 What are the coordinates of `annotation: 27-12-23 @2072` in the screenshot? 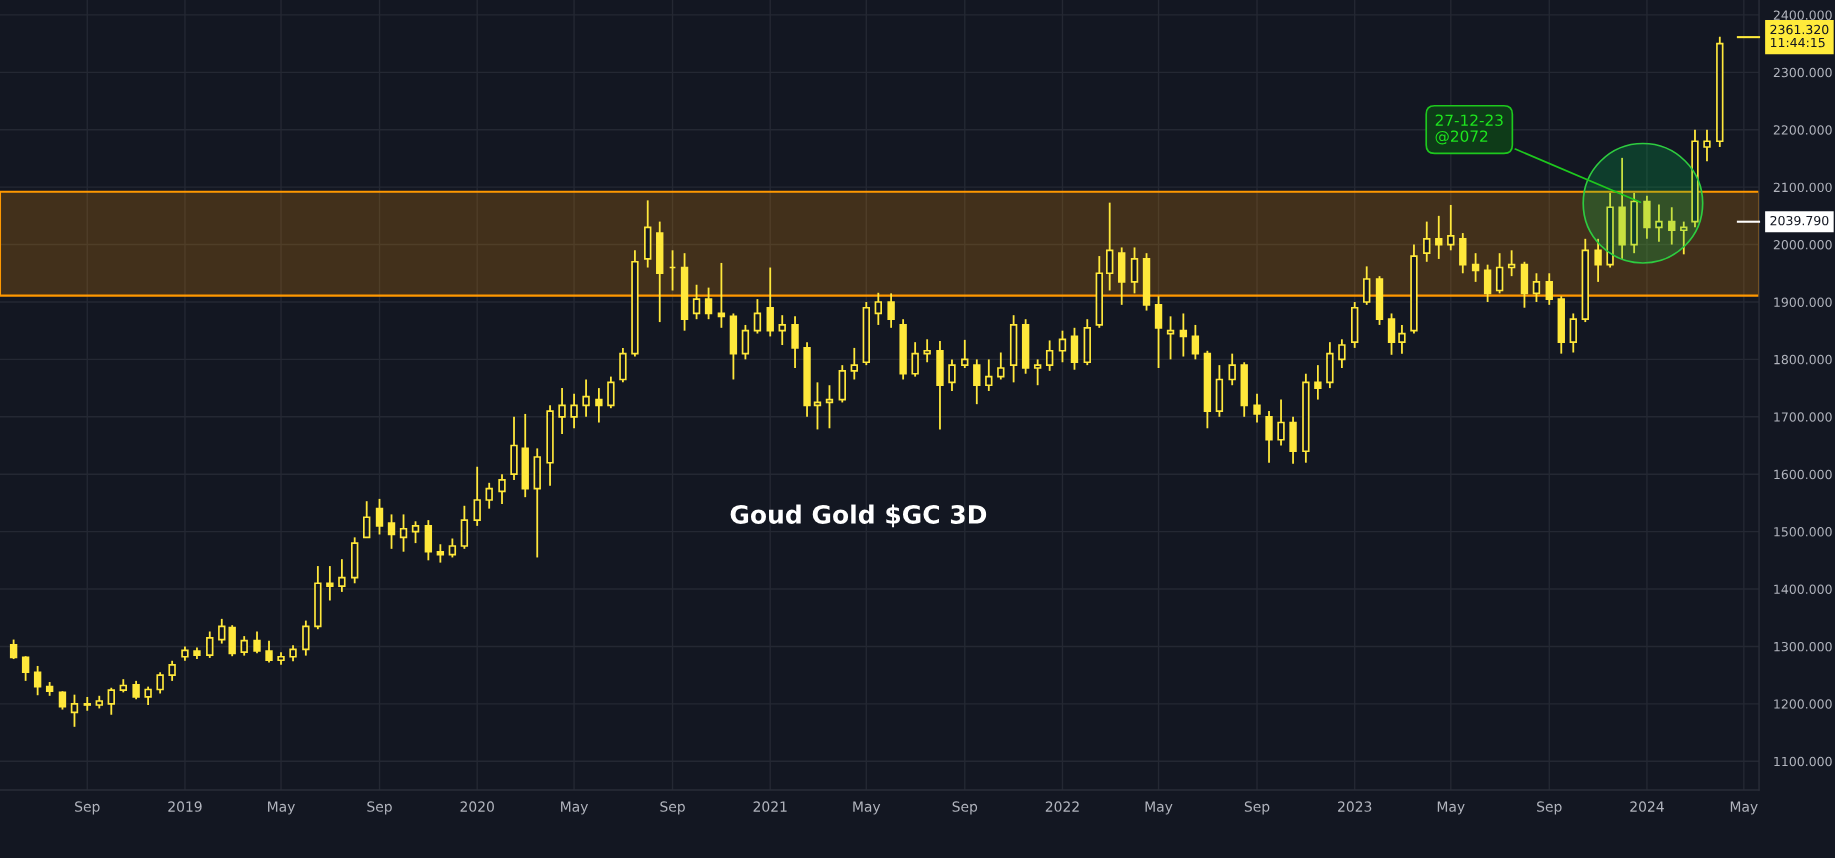 It's located at (1469, 129).